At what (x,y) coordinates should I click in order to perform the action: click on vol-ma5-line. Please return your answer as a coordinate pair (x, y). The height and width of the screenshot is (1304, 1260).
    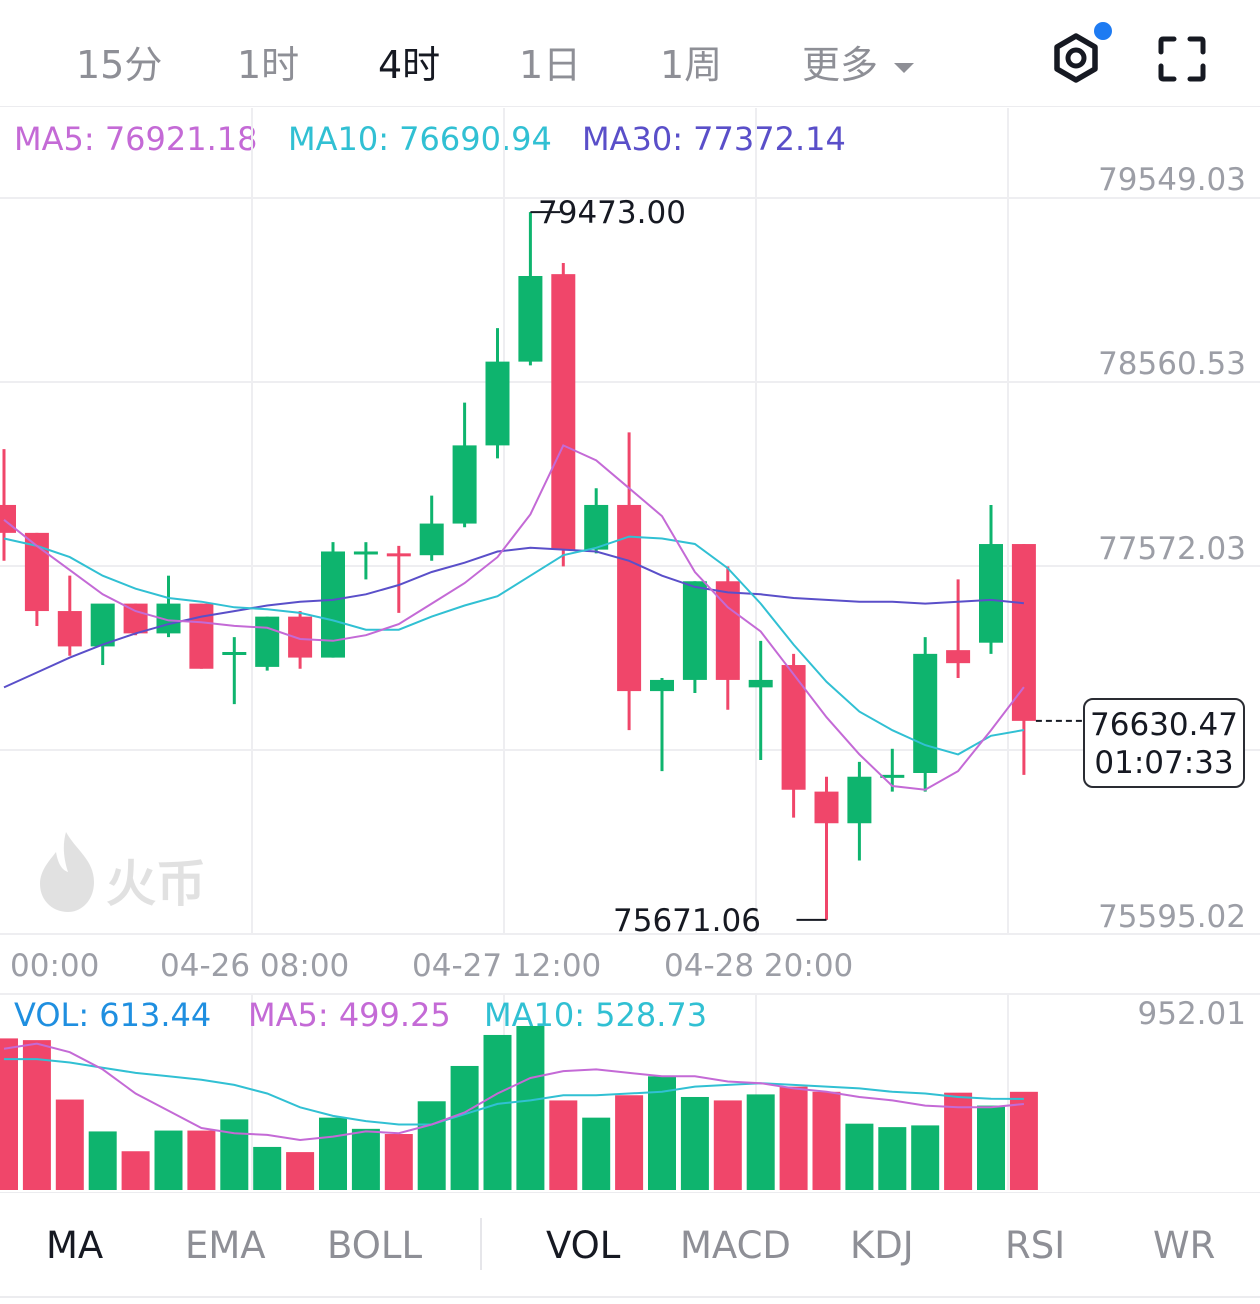
    Looking at the image, I should click on (513, 1092).